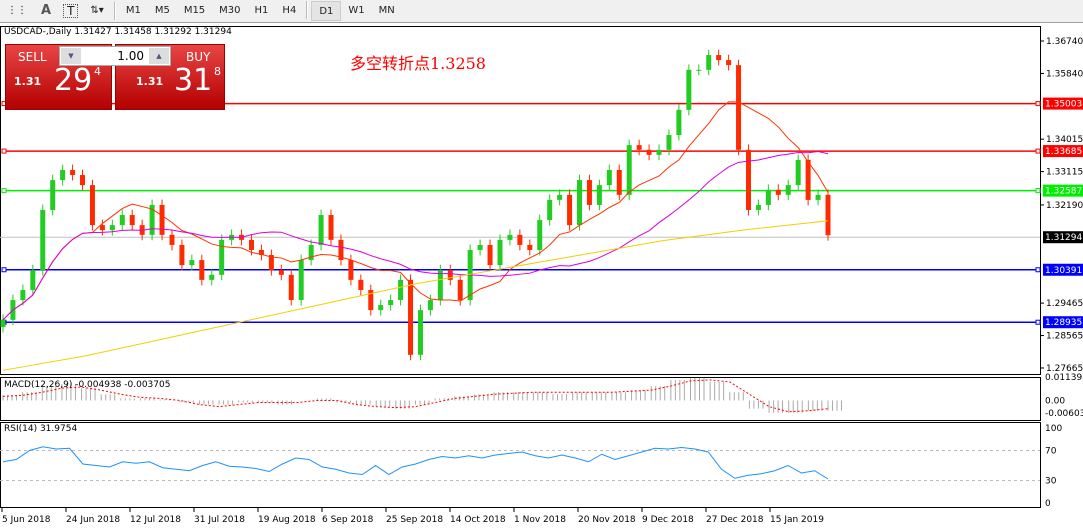  What do you see at coordinates (1048, 504) in the screenshot?
I see `rsi-y-label: 0` at bounding box center [1048, 504].